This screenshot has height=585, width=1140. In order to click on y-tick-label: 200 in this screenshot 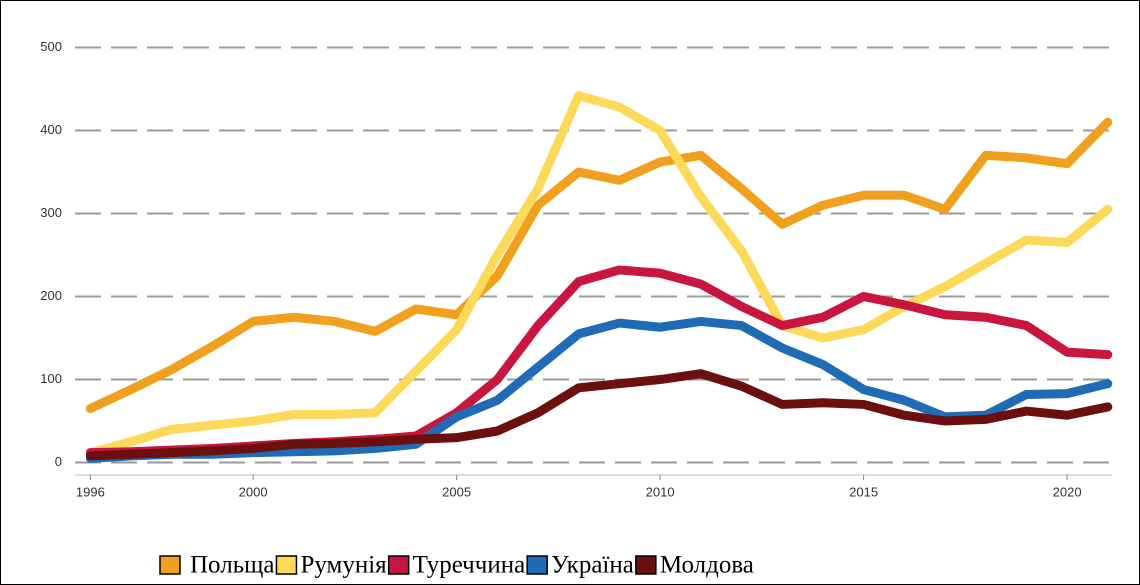, I will do `click(51, 295)`.